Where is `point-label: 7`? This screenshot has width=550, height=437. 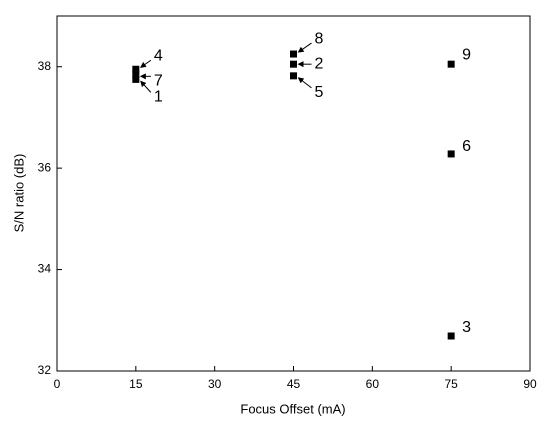
point-label: 7 is located at coordinates (158, 81).